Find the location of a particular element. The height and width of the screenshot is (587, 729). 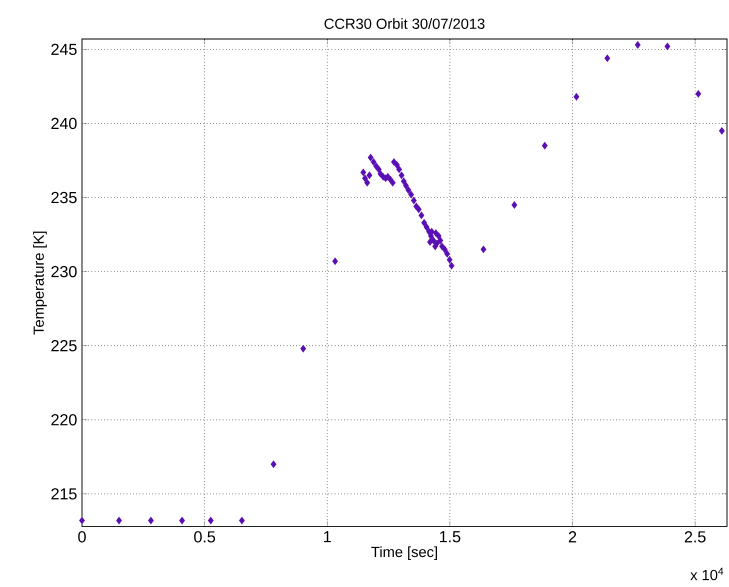

y-tick-label: 245 is located at coordinates (64, 50).